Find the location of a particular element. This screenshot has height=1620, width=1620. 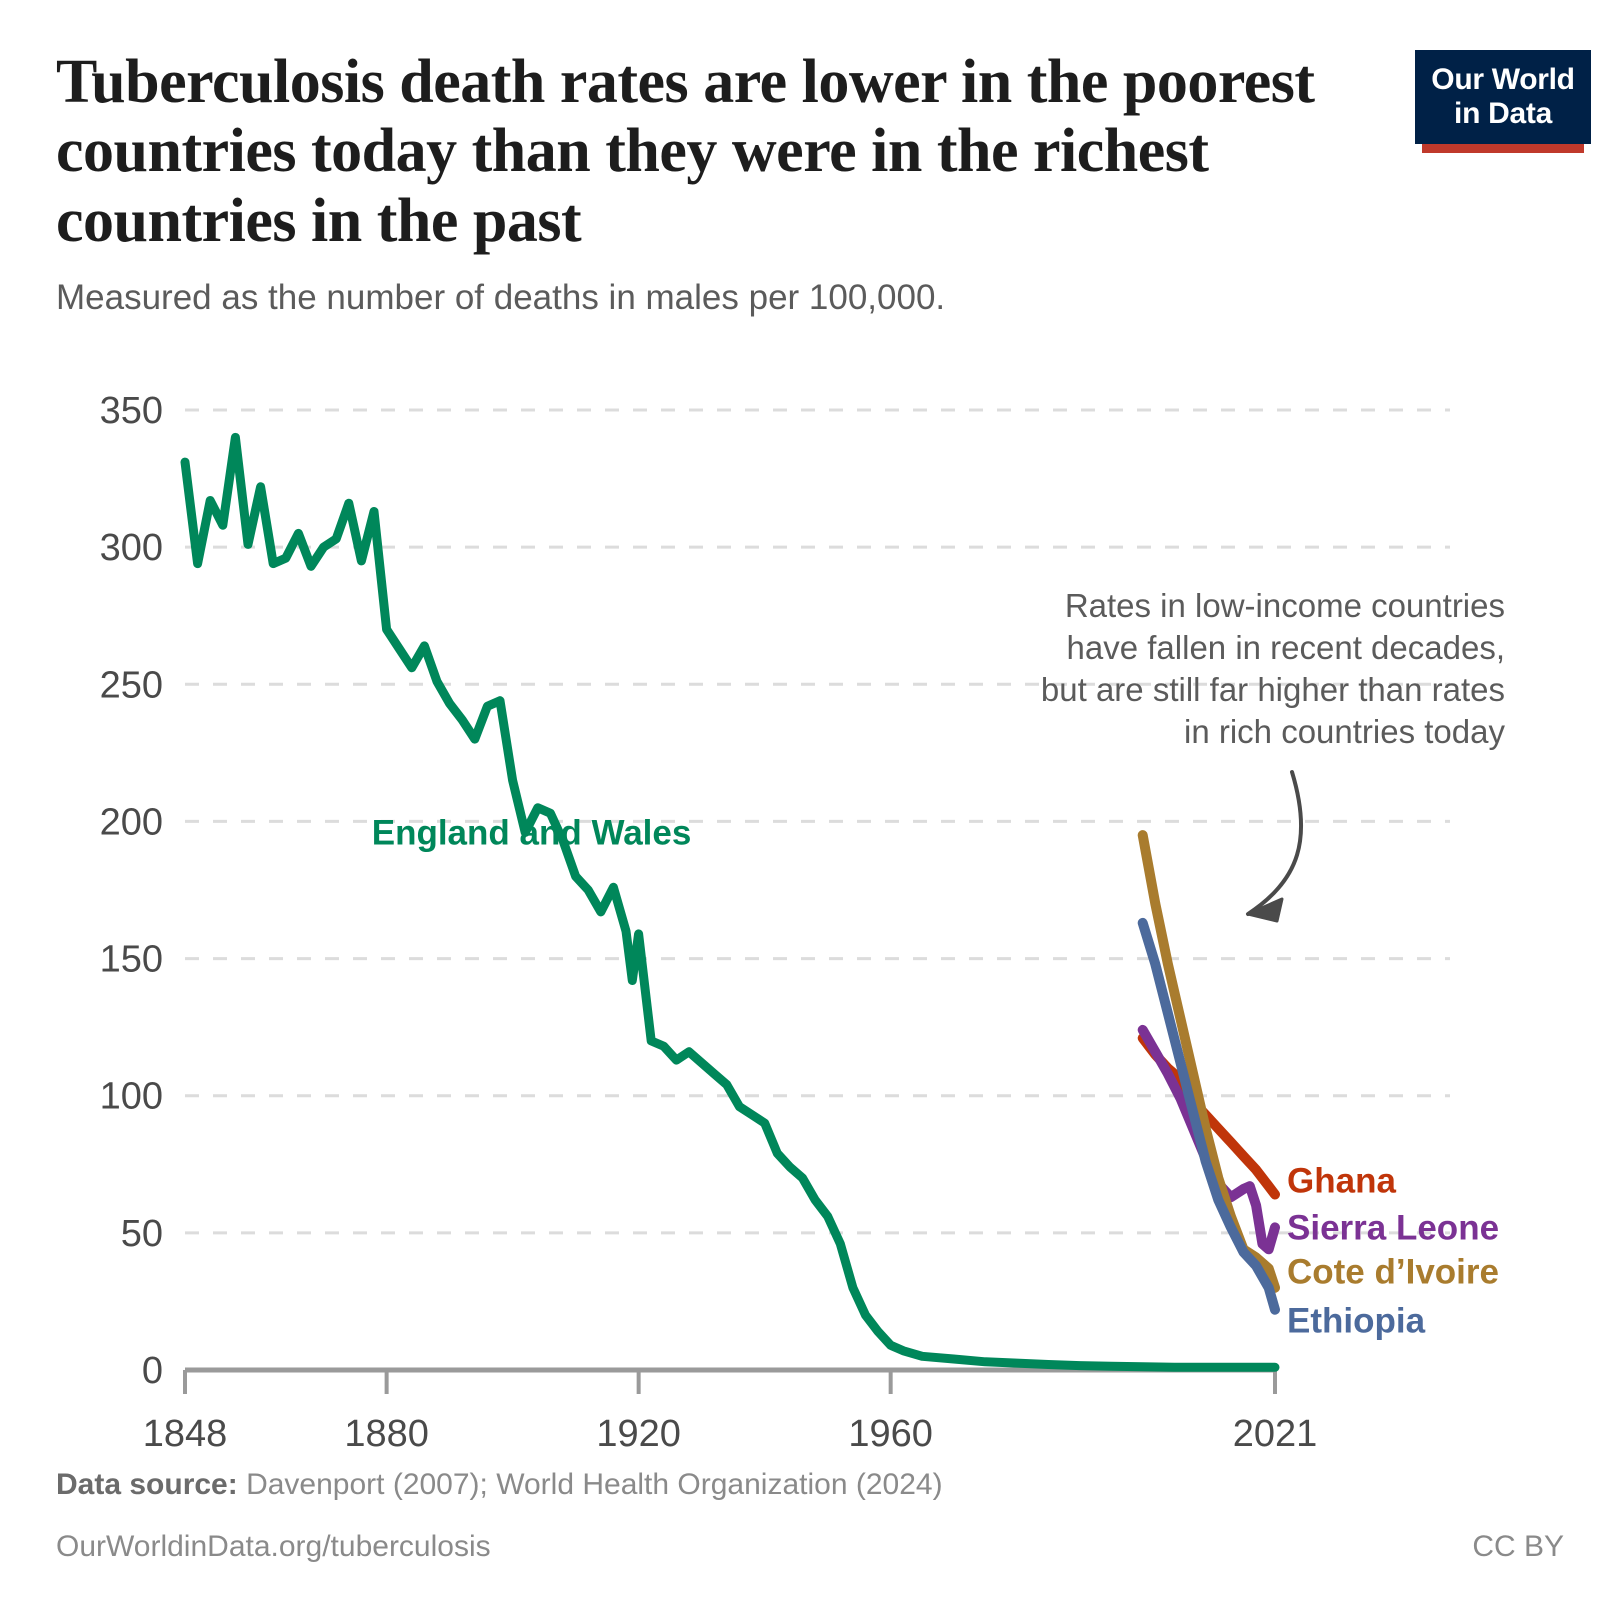

x-tick-label: 1848 is located at coordinates (185, 1434).